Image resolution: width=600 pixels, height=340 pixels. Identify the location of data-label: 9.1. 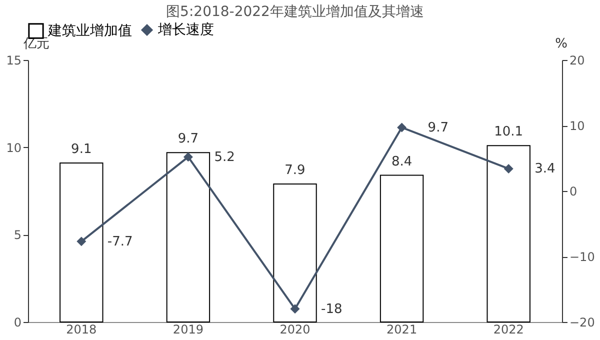
(81, 150).